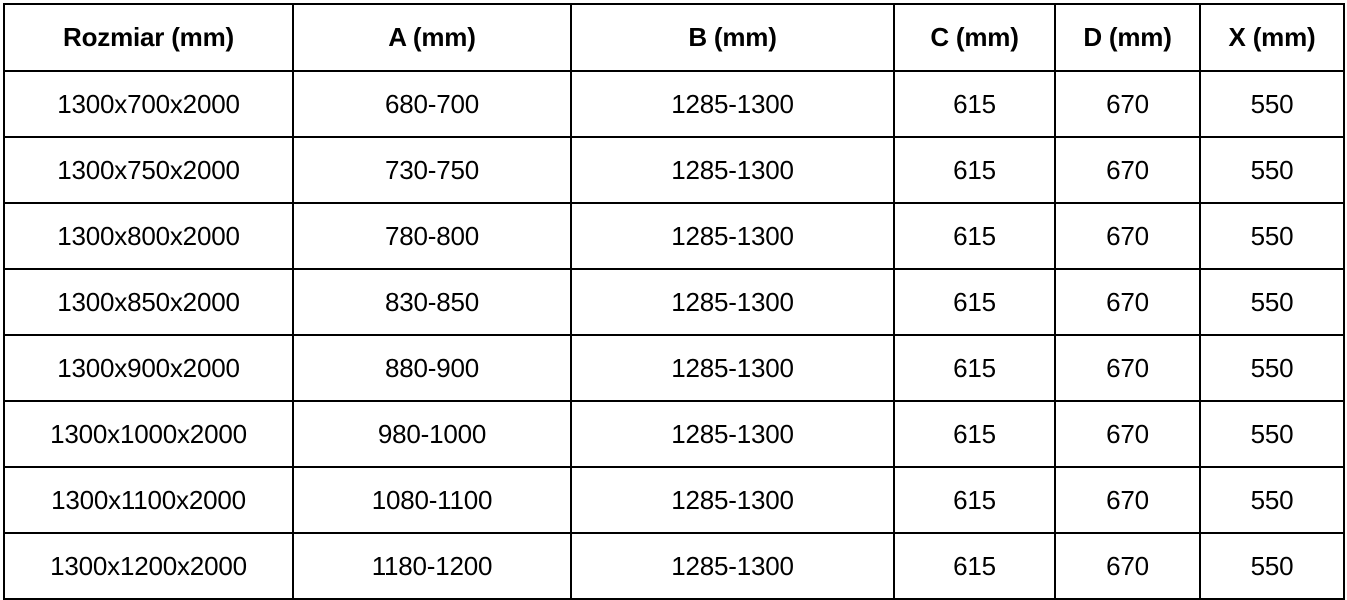 The height and width of the screenshot is (600, 1347). I want to click on cell-a: 880-900, so click(432, 368).